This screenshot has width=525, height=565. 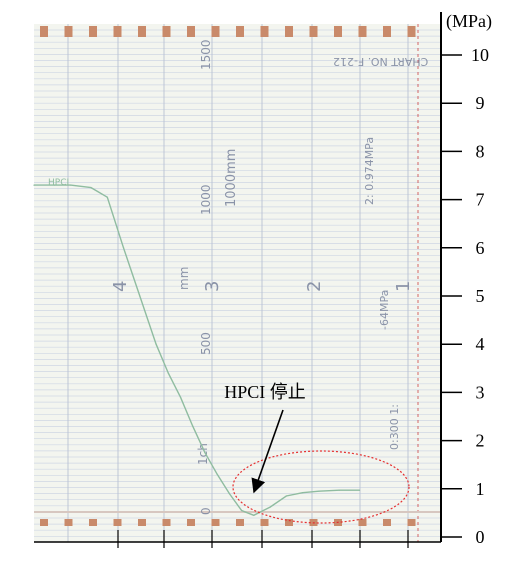 I want to click on y-tick-label: 0, so click(x=480, y=537).